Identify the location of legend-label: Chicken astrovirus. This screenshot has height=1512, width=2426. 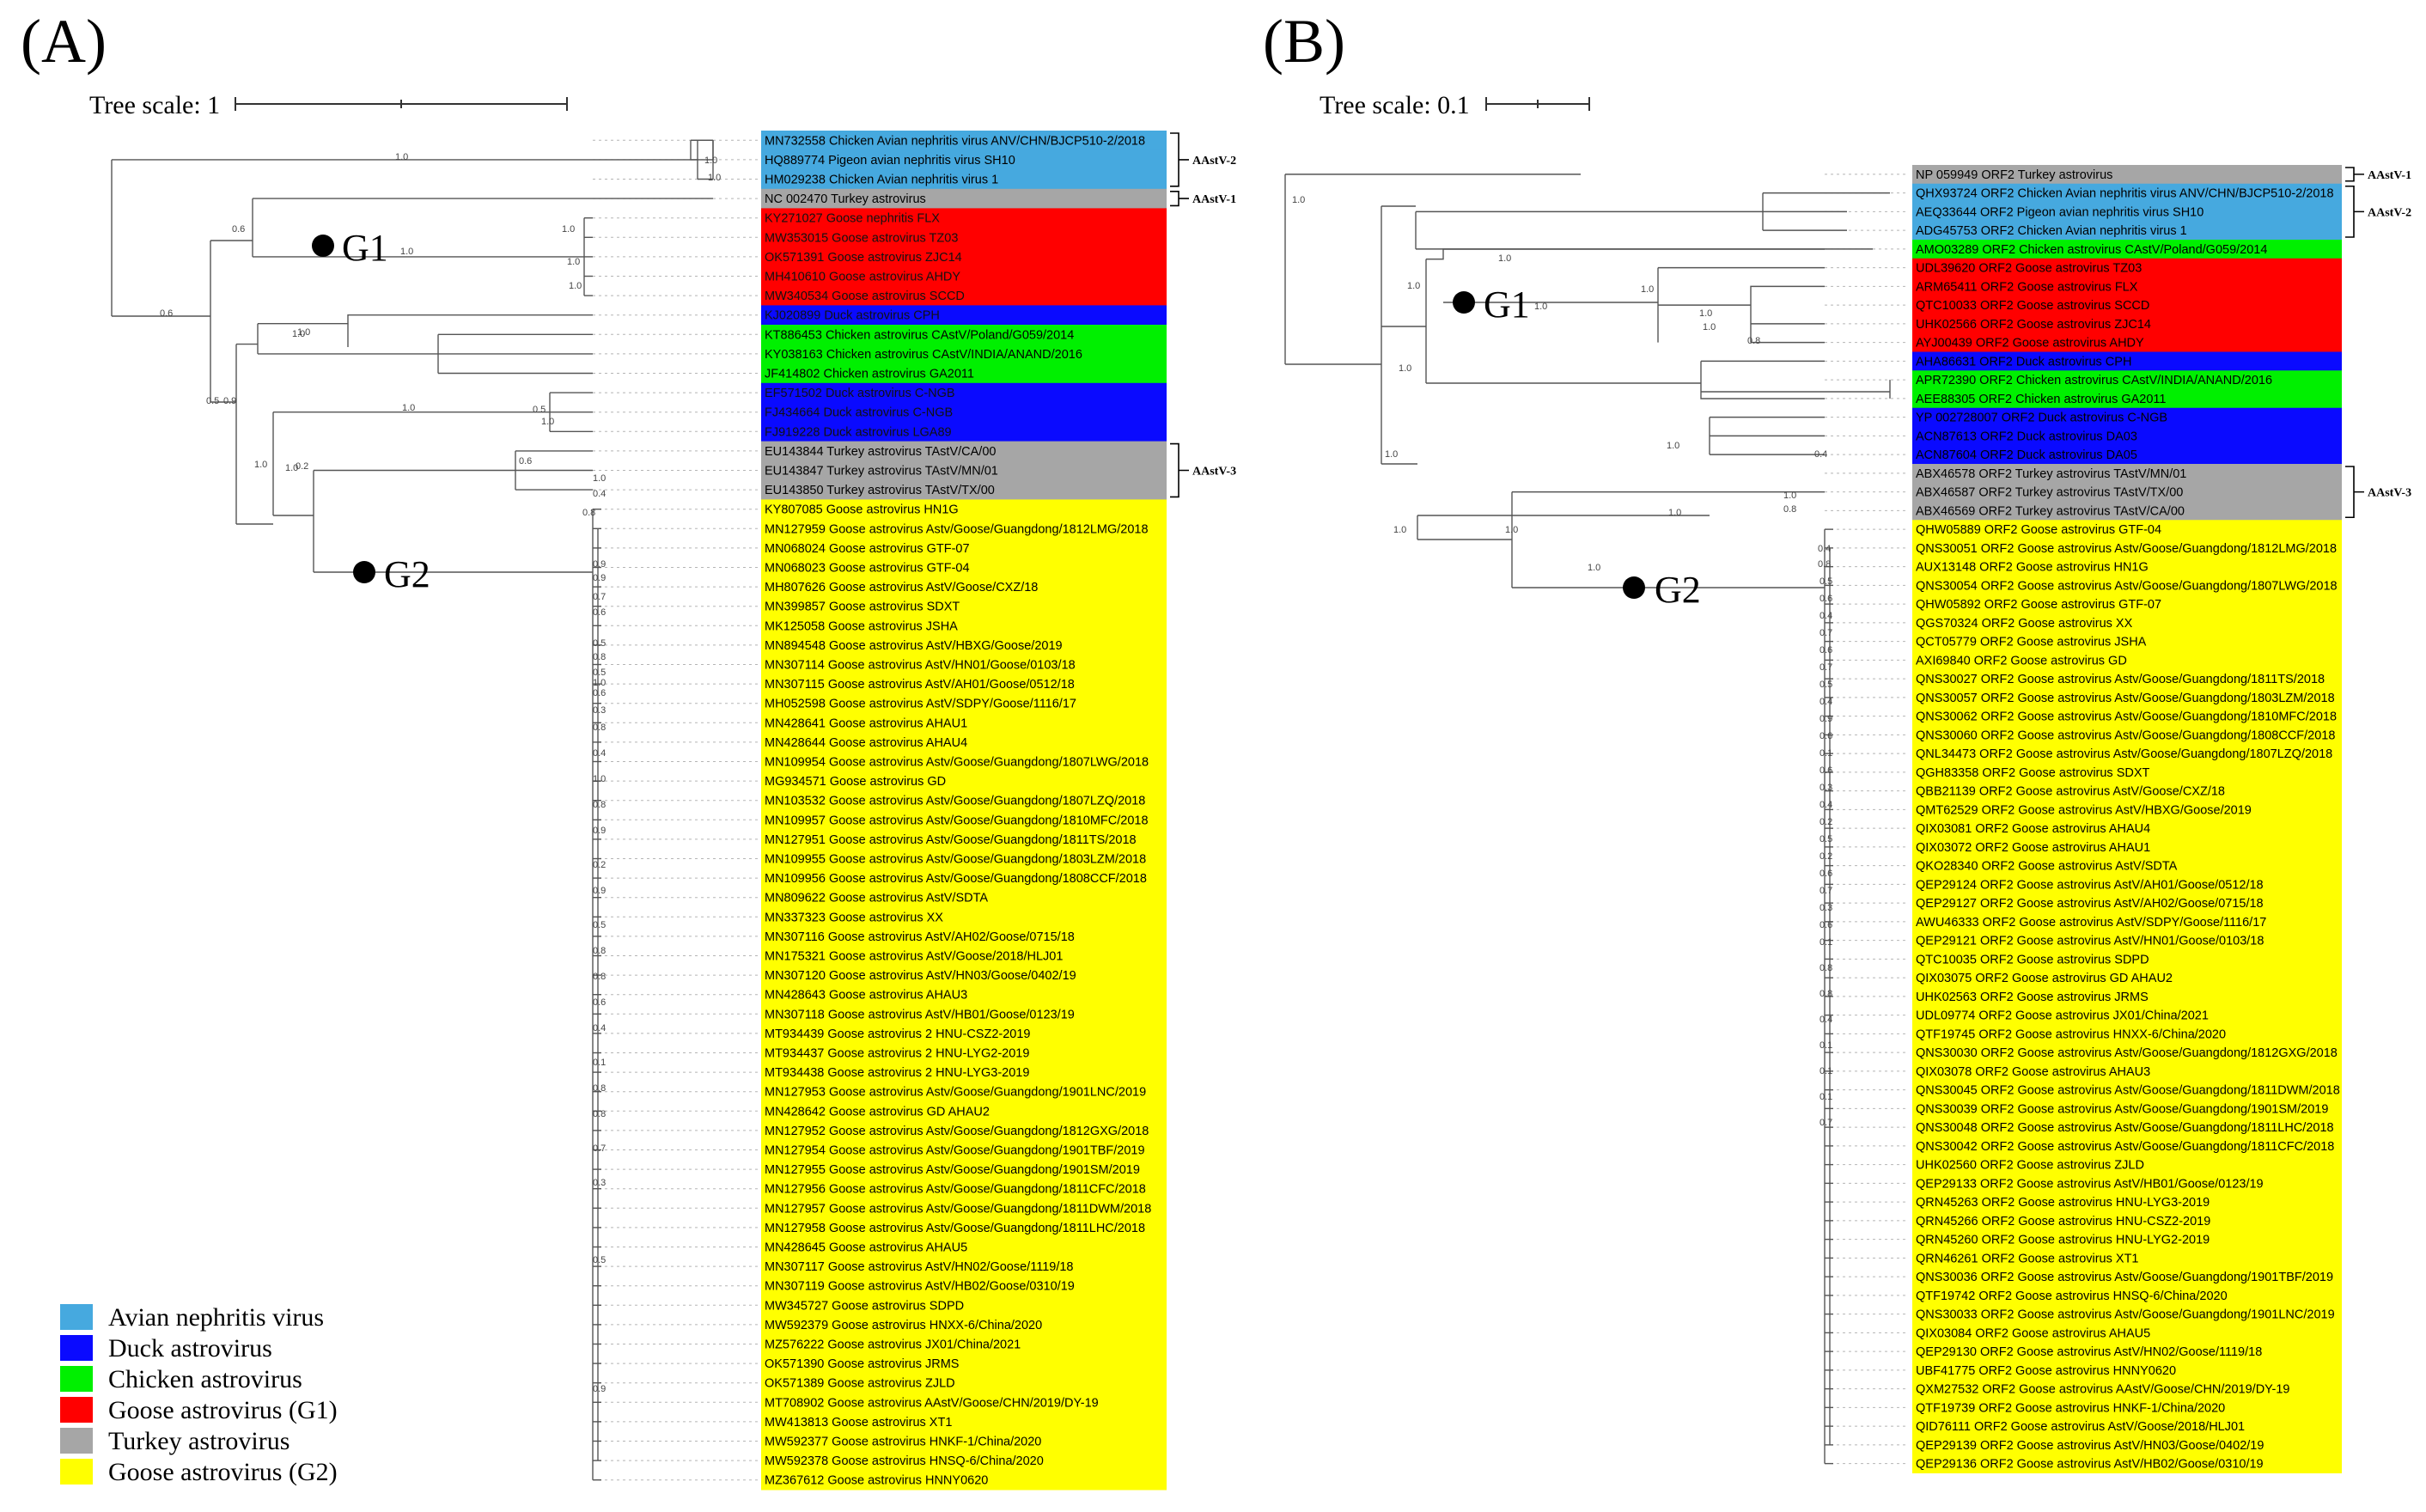
(205, 1379).